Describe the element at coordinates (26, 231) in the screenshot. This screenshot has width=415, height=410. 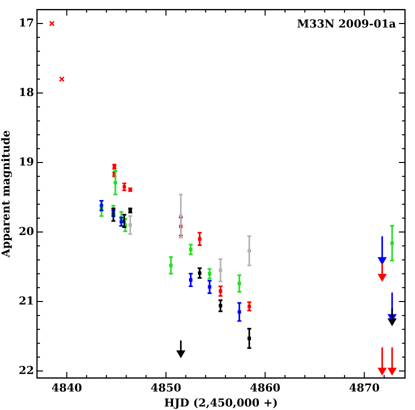
I see `y-tick-label: 20` at that location.